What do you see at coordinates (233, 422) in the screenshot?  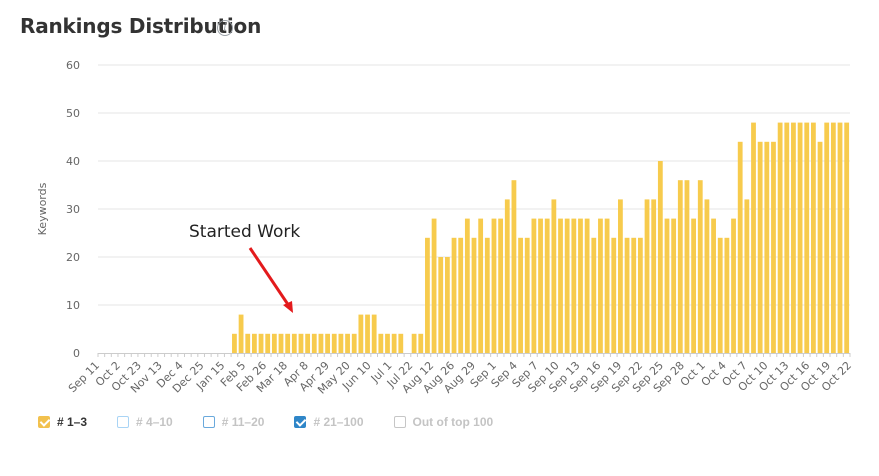 I see `legend-item: # 11–20` at bounding box center [233, 422].